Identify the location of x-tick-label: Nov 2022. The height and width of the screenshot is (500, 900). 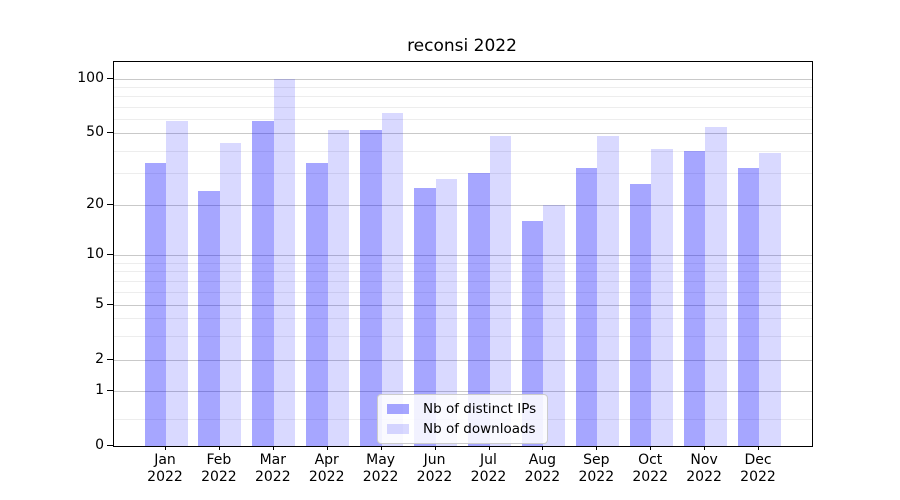
(704, 468).